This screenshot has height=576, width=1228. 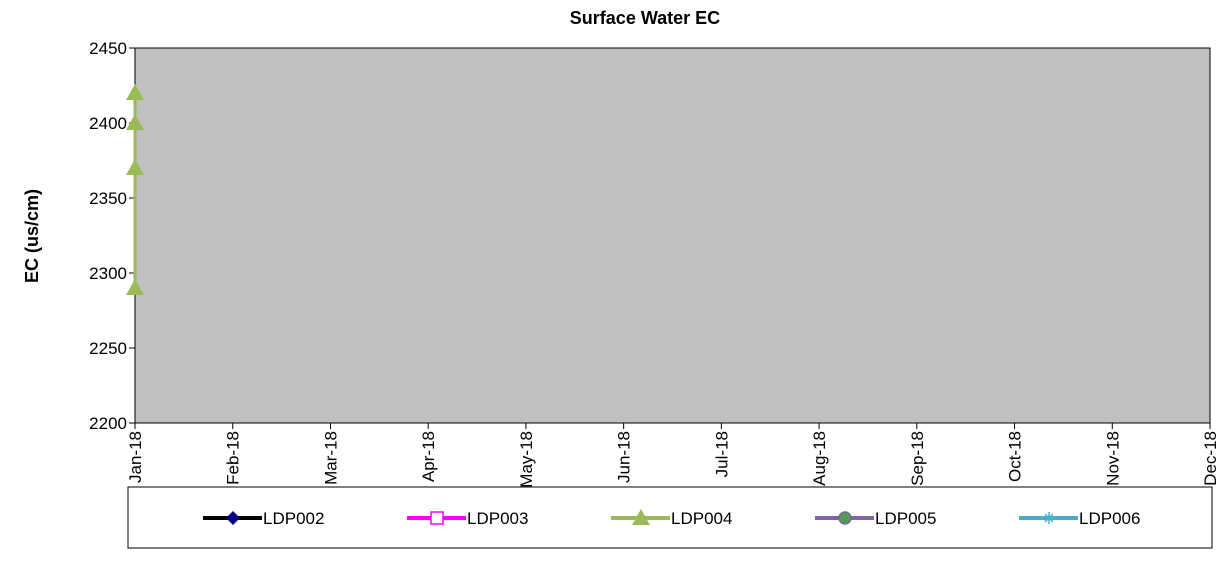 I want to click on x-tick-label: Aug-18, so click(x=819, y=458).